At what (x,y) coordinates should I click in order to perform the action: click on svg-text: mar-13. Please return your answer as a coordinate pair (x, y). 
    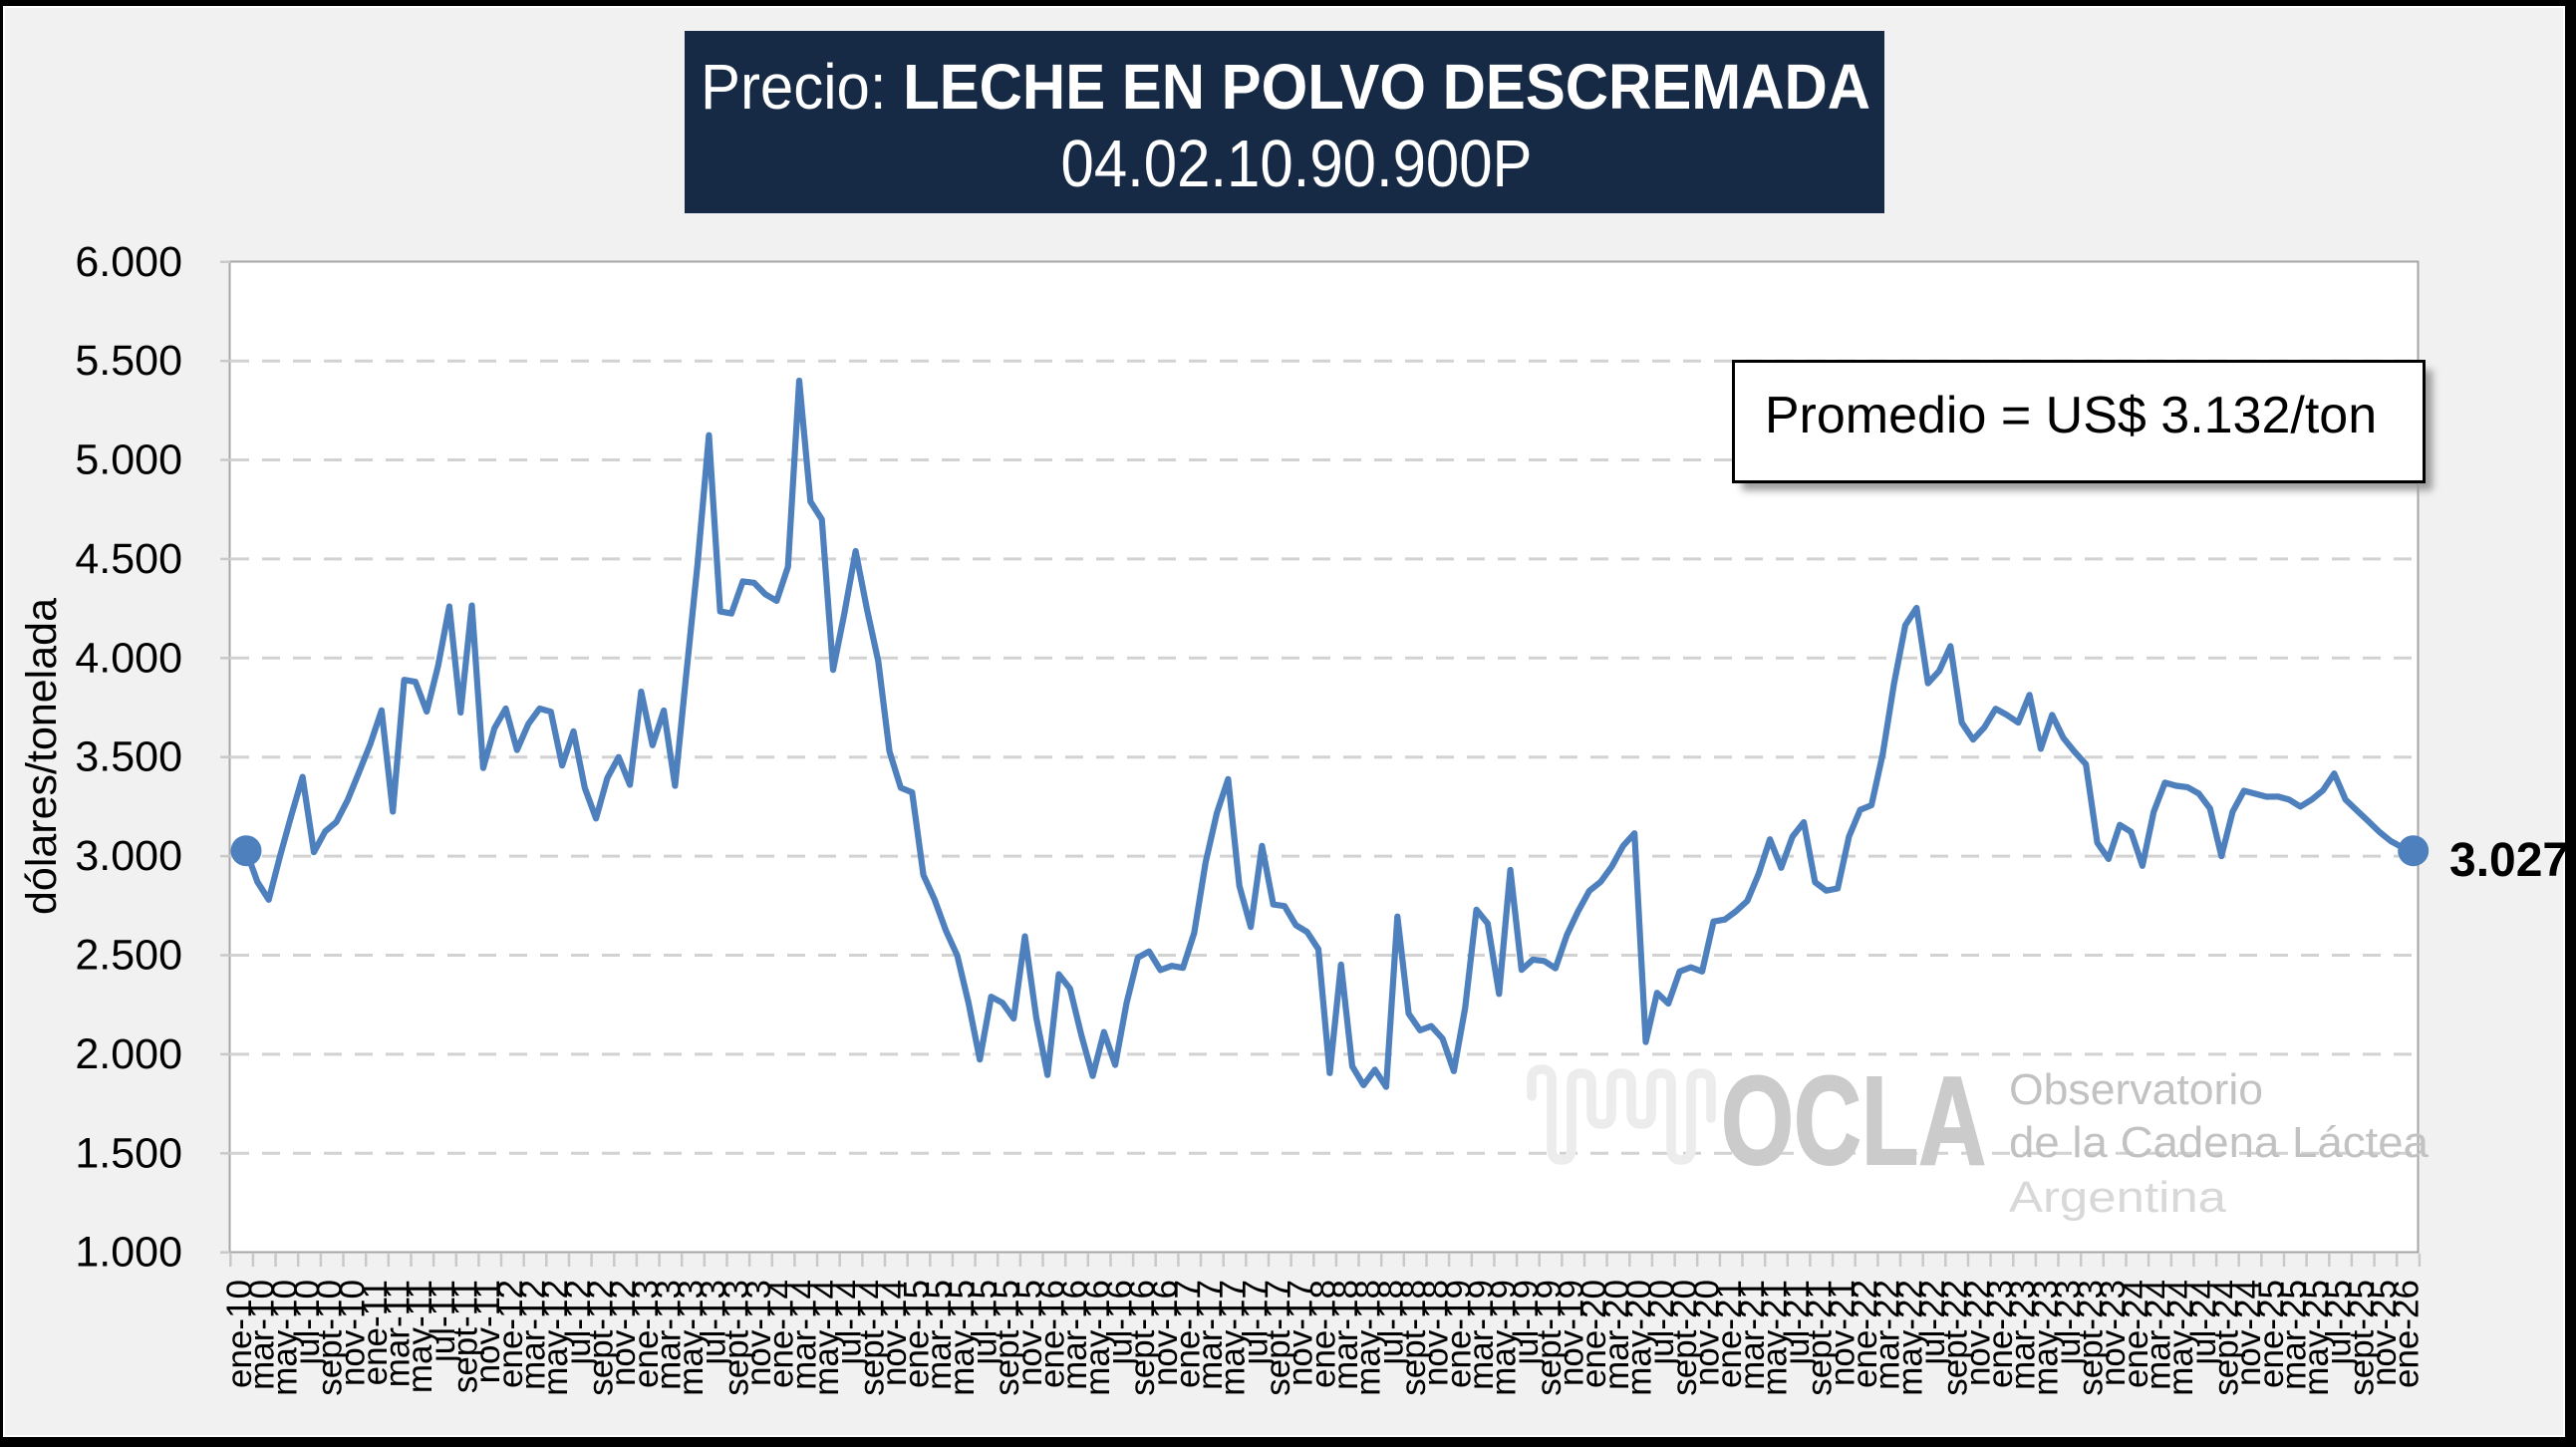
    Looking at the image, I should click on (668, 1335).